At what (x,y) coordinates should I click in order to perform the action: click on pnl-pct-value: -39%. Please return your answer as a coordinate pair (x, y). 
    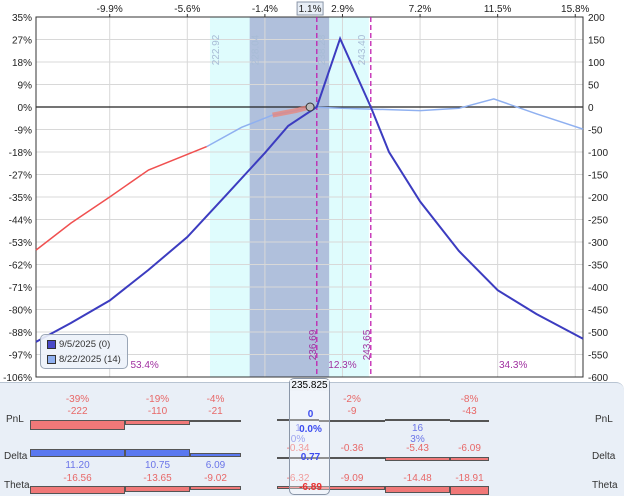
    Looking at the image, I should click on (77, 399).